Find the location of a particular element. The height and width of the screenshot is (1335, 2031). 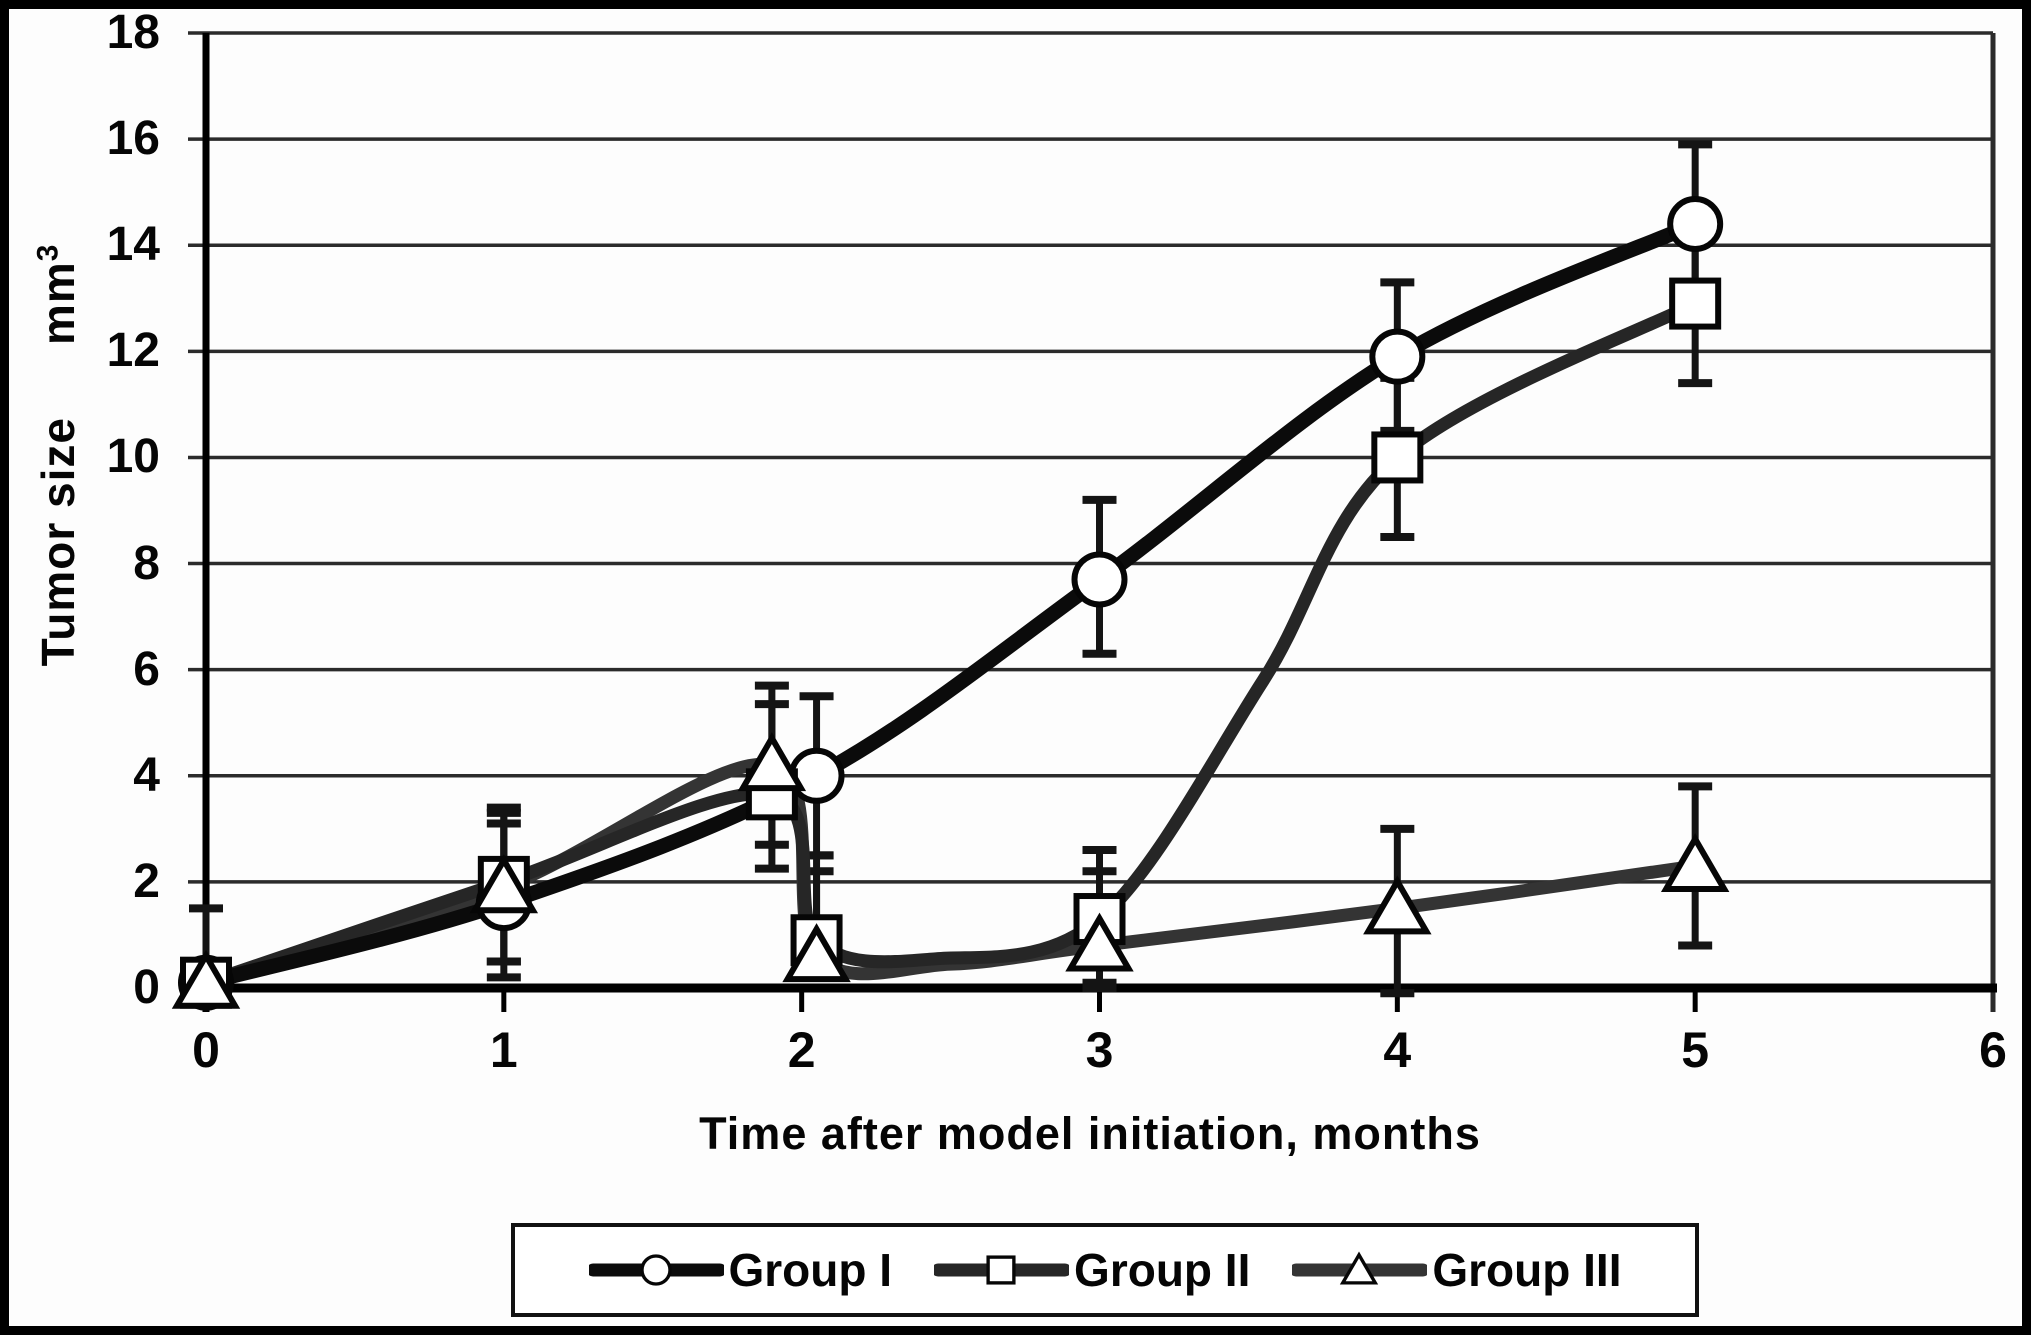

legend-triangle-marker-icon is located at coordinates (1360, 1268).